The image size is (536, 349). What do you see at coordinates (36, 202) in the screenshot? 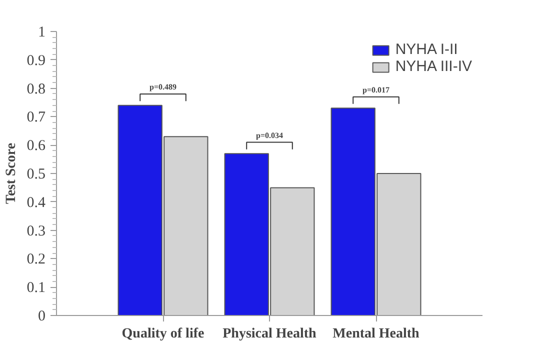
I see `y-tick-label: 0.4` at bounding box center [36, 202].